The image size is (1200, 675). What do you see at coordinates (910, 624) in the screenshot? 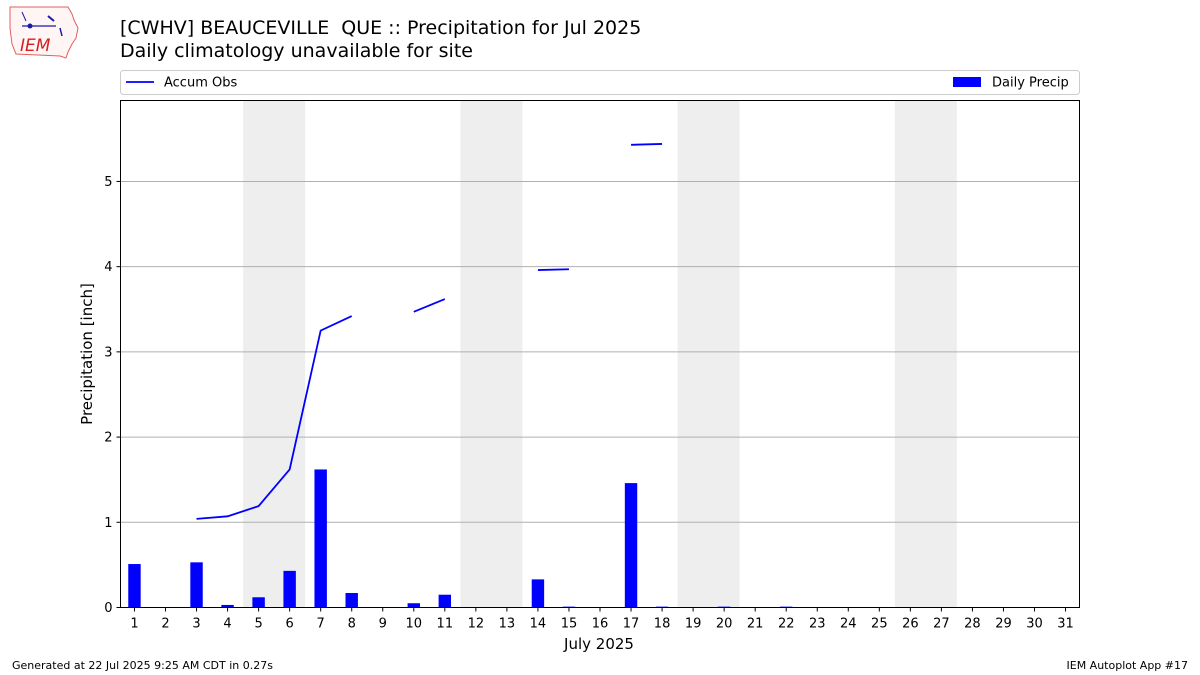
I see `x-tick-label: 26` at bounding box center [910, 624].